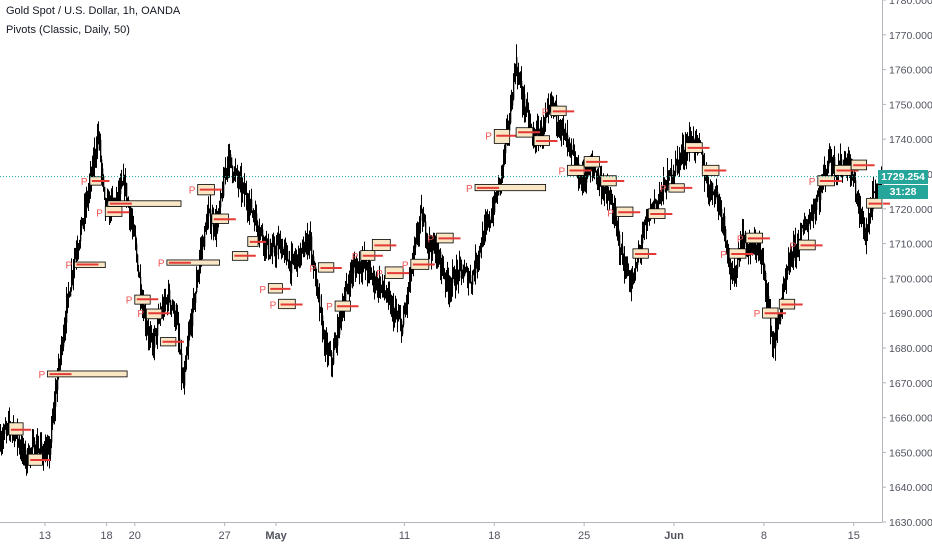 Image resolution: width=932 pixels, height=550 pixels. I want to click on price-tick-label: 1780.000, so click(910, 3).